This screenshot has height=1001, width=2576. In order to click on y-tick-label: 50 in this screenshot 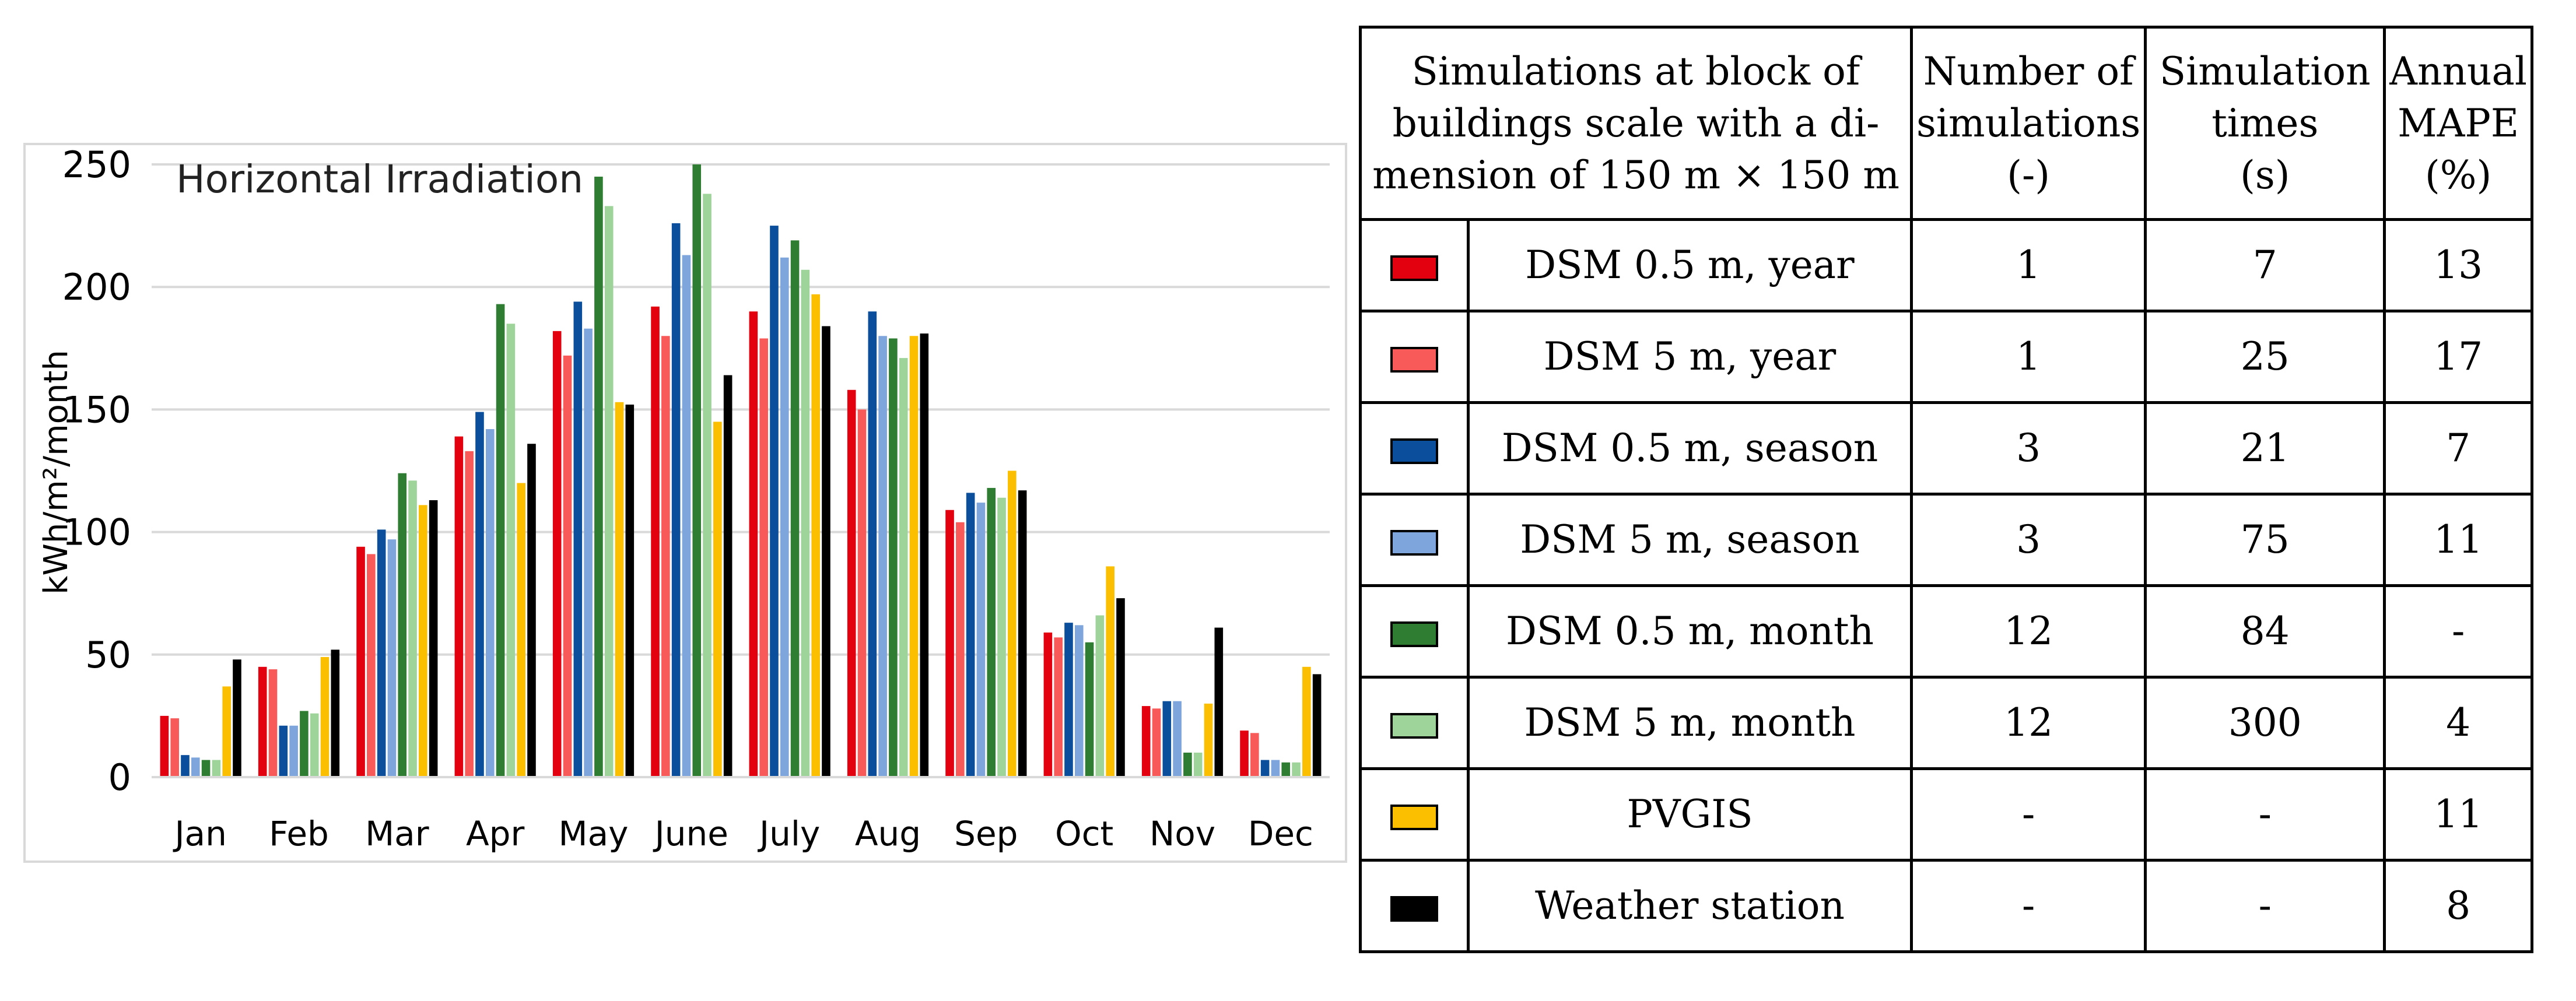, I will do `click(108, 655)`.